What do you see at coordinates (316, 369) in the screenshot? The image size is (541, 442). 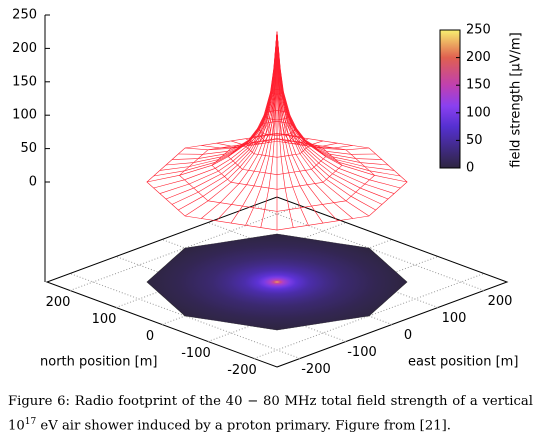 I see `x-tick-label: -200` at bounding box center [316, 369].